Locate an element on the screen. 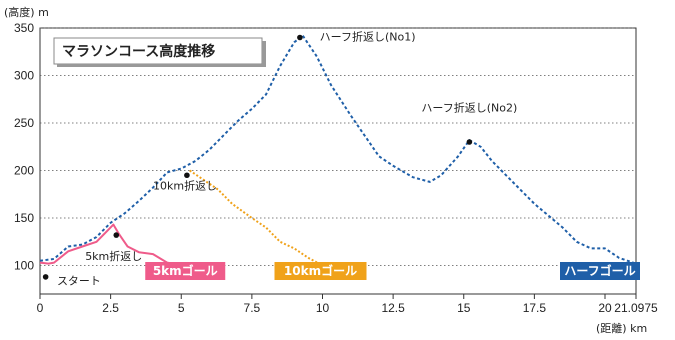  y-tick-200: 200 is located at coordinates (24, 171).